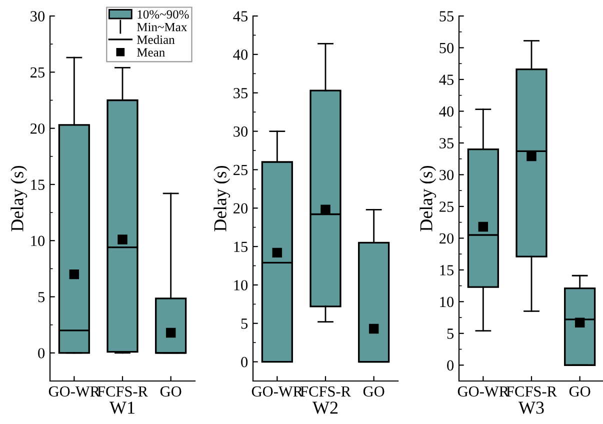  What do you see at coordinates (156, 39) in the screenshot?
I see `annotation: Median` at bounding box center [156, 39].